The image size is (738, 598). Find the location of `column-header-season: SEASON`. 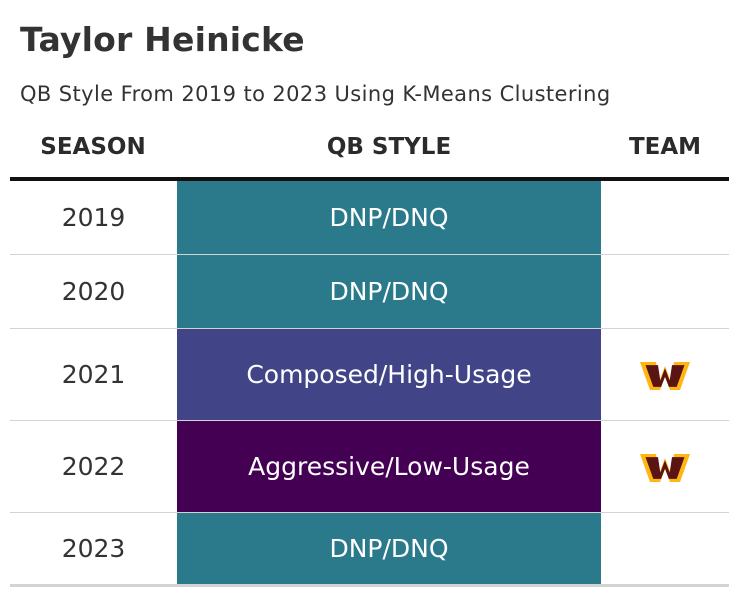

column-header-season: SEASON is located at coordinates (93, 147).